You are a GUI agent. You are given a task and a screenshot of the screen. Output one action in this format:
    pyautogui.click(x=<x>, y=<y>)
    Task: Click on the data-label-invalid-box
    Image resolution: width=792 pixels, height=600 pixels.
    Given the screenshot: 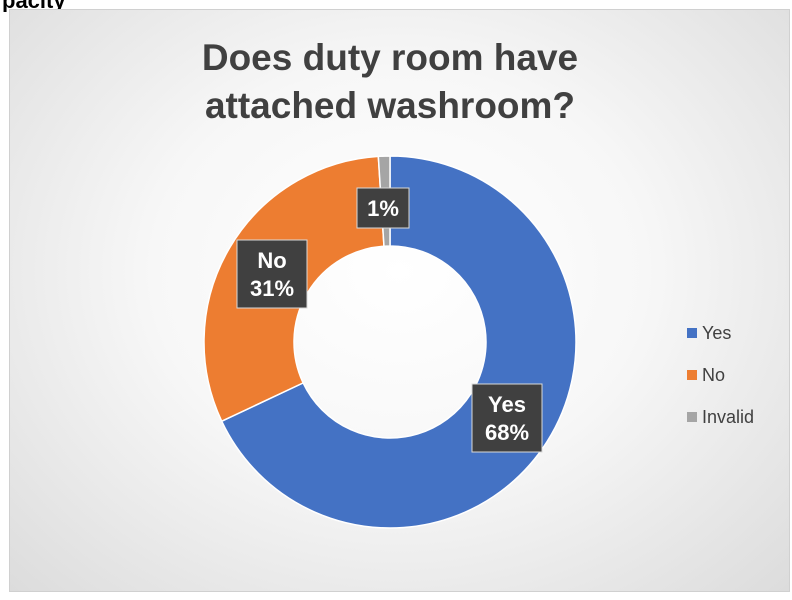 What is the action you would take?
    pyautogui.click(x=383, y=208)
    